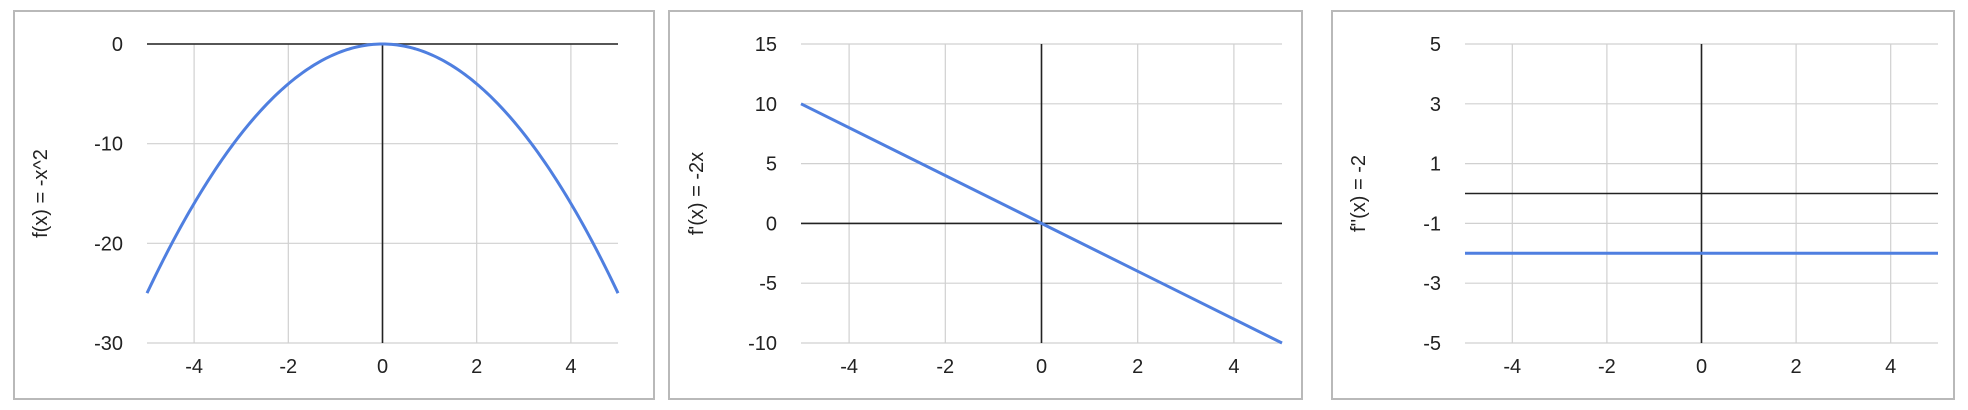 This screenshot has width=1968, height=410. Describe the element at coordinates (1359, 193) in the screenshot. I see `y-axis-label: f''(x) = -2` at that location.